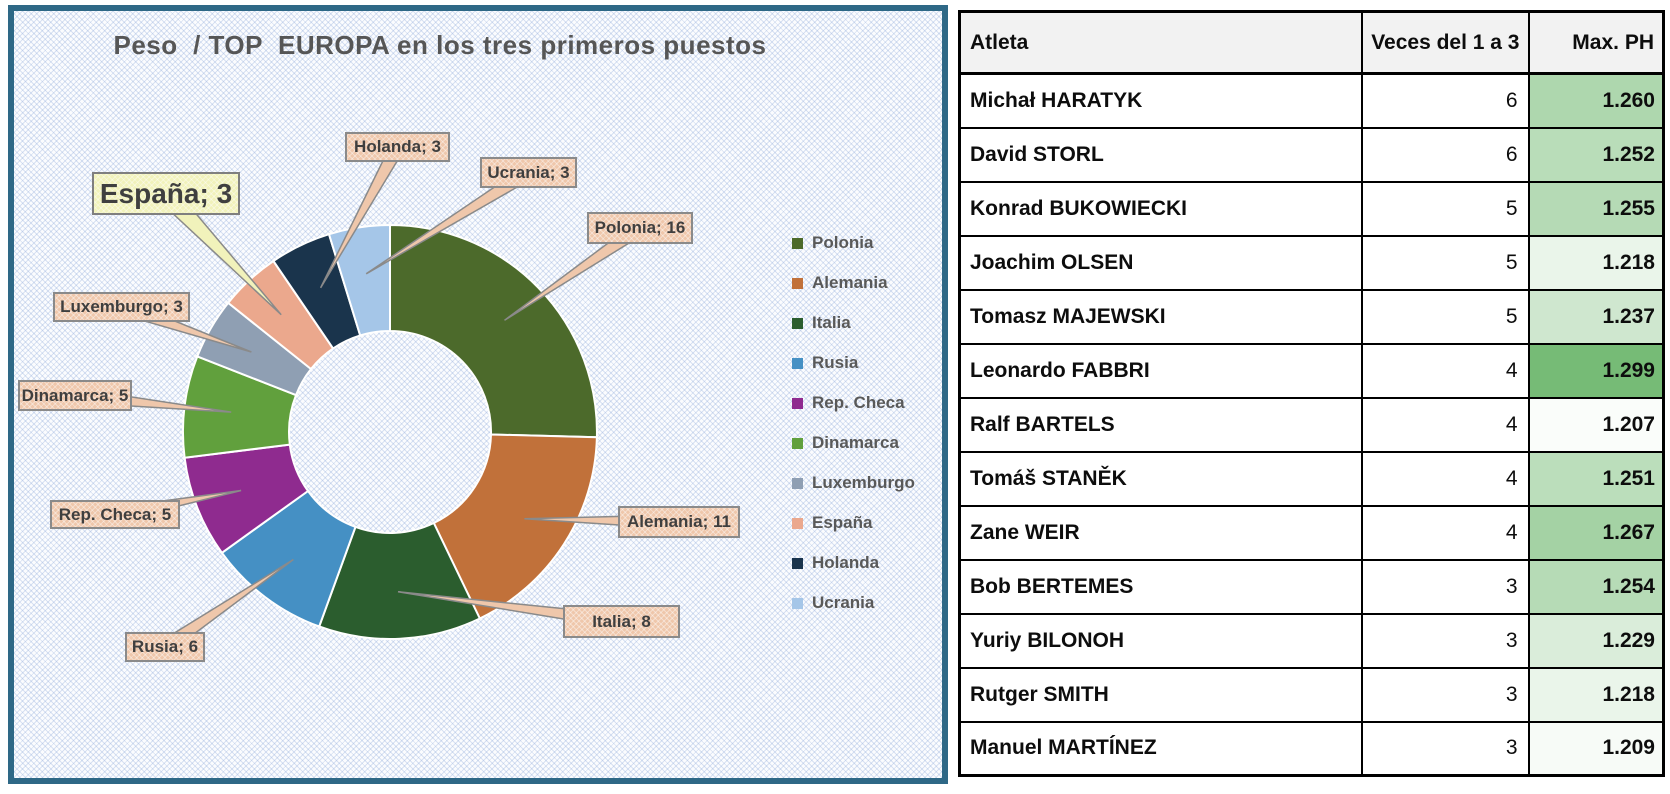 The height and width of the screenshot is (794, 1670). I want to click on legend-label: España, so click(842, 522).